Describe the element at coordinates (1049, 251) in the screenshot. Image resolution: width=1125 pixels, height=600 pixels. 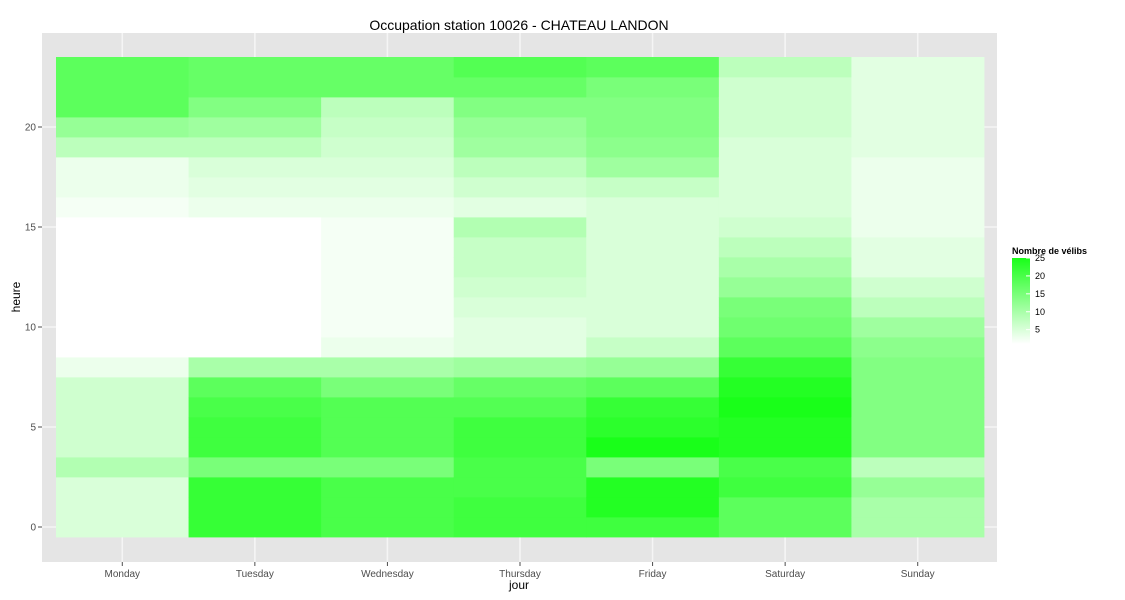
I see `legend-title: Nombre de vélibs` at that location.